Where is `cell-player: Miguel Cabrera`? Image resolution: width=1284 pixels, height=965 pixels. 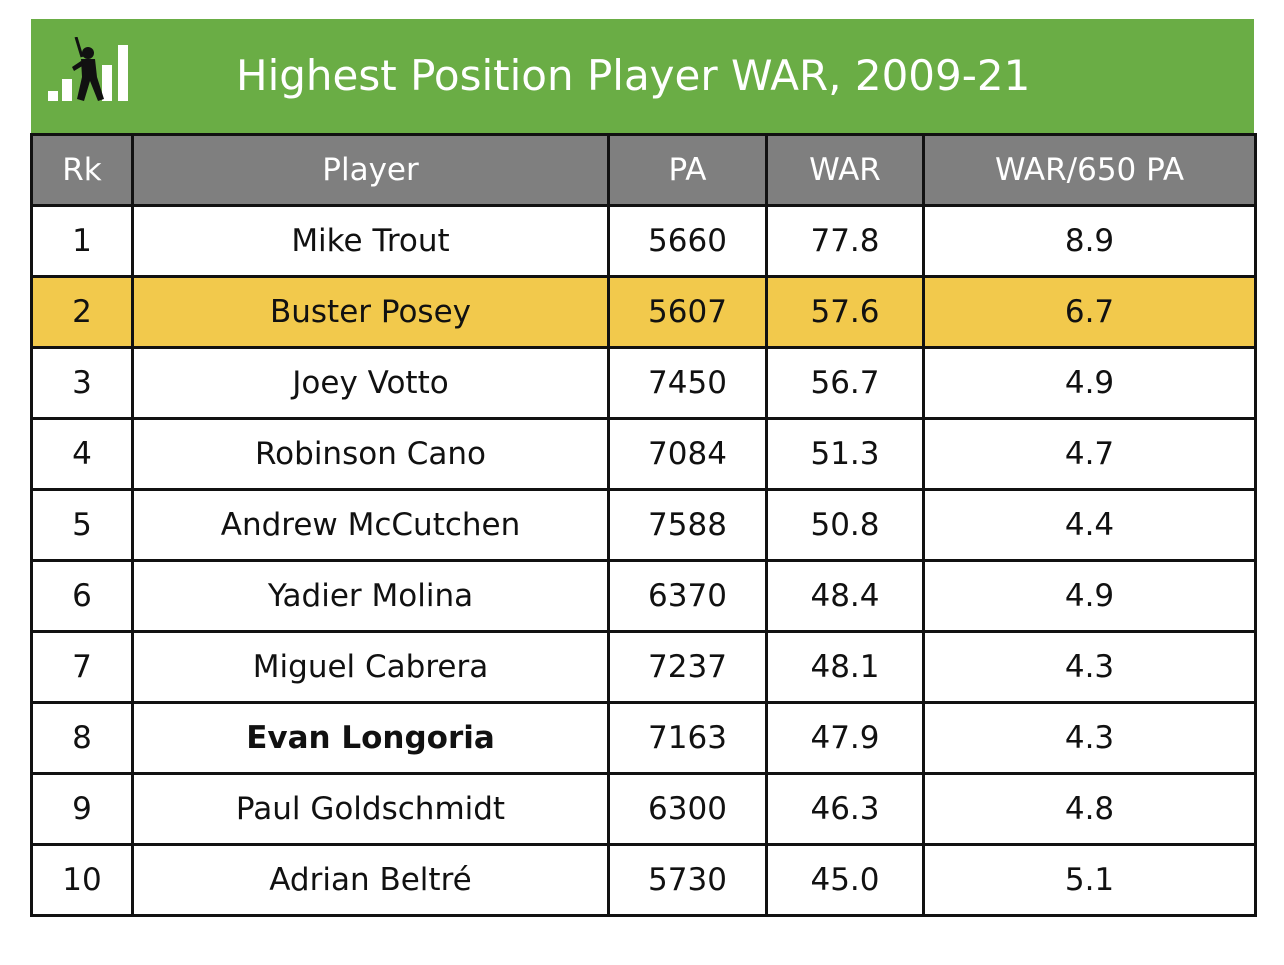
cell-player: Miguel Cabrera is located at coordinates (370, 667).